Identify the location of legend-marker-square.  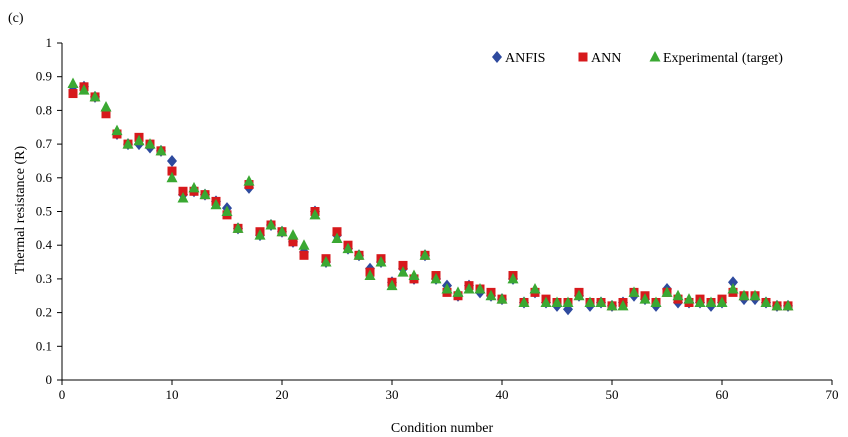
(583, 57).